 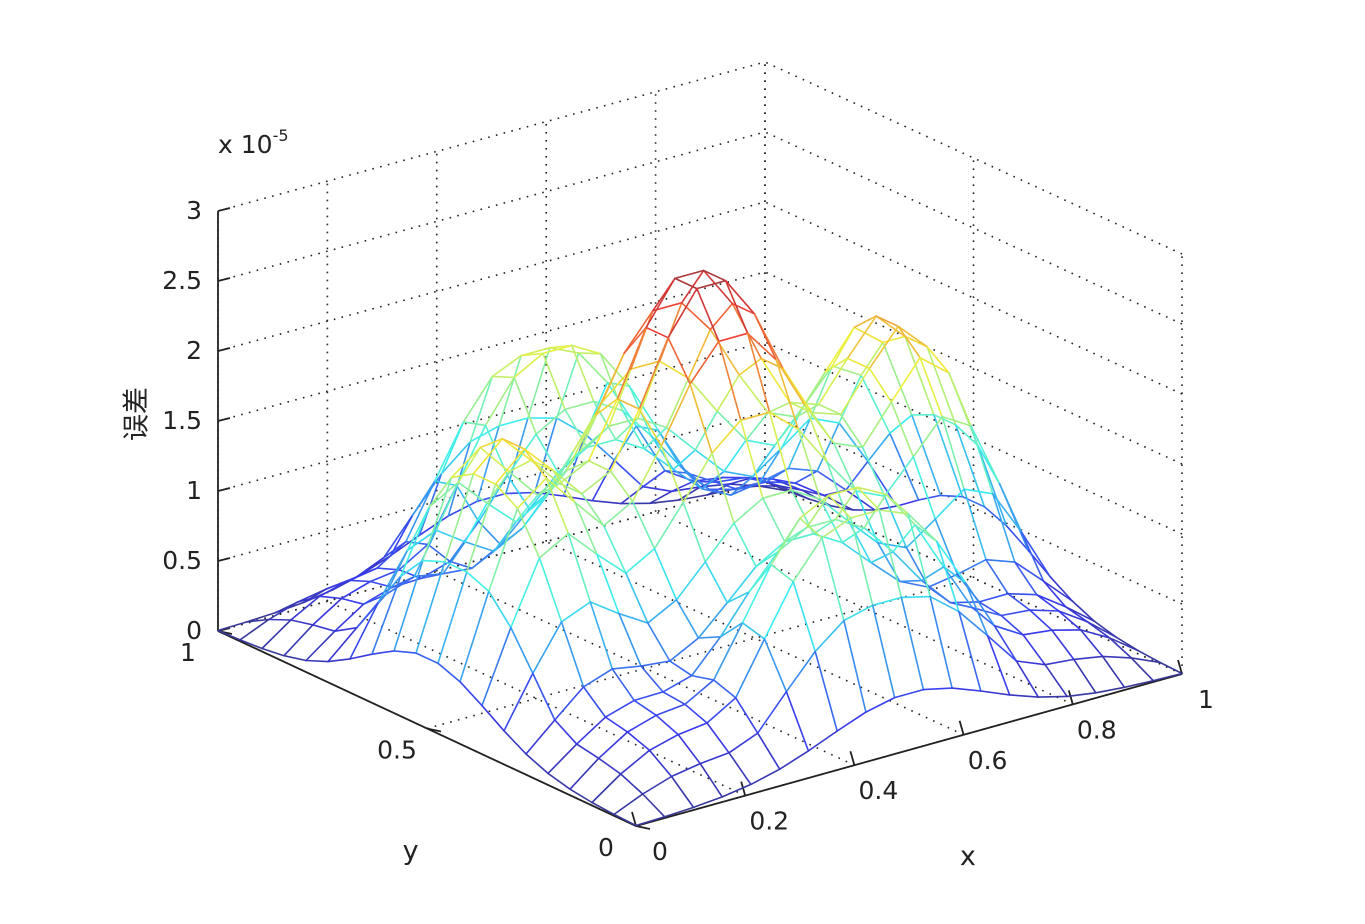 I want to click on grid-line-back-horizontal, so click(x=491, y=486).